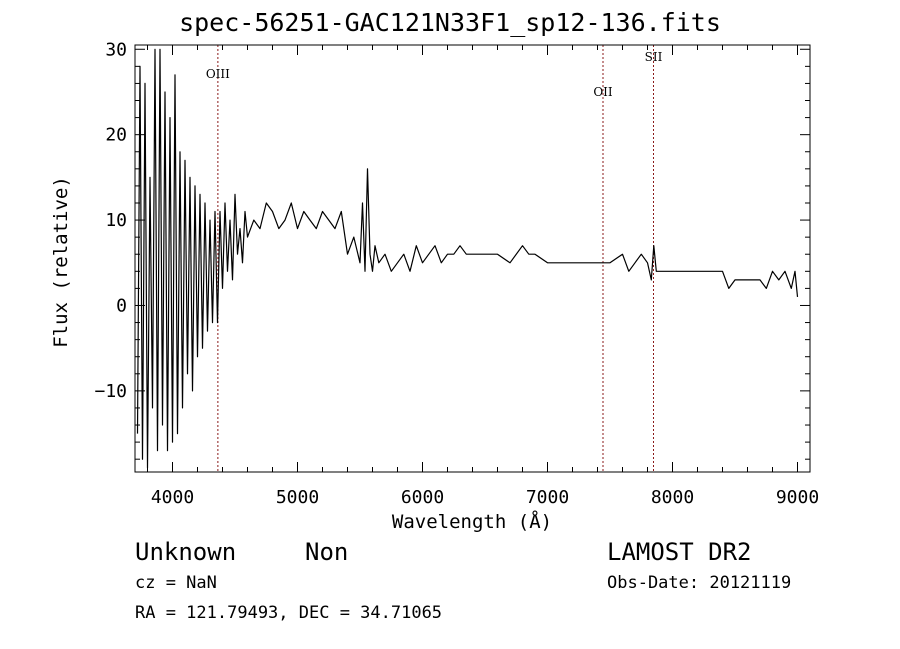 The height and width of the screenshot is (649, 900). I want to click on y-axis-label: Flux (relative), so click(61, 262).